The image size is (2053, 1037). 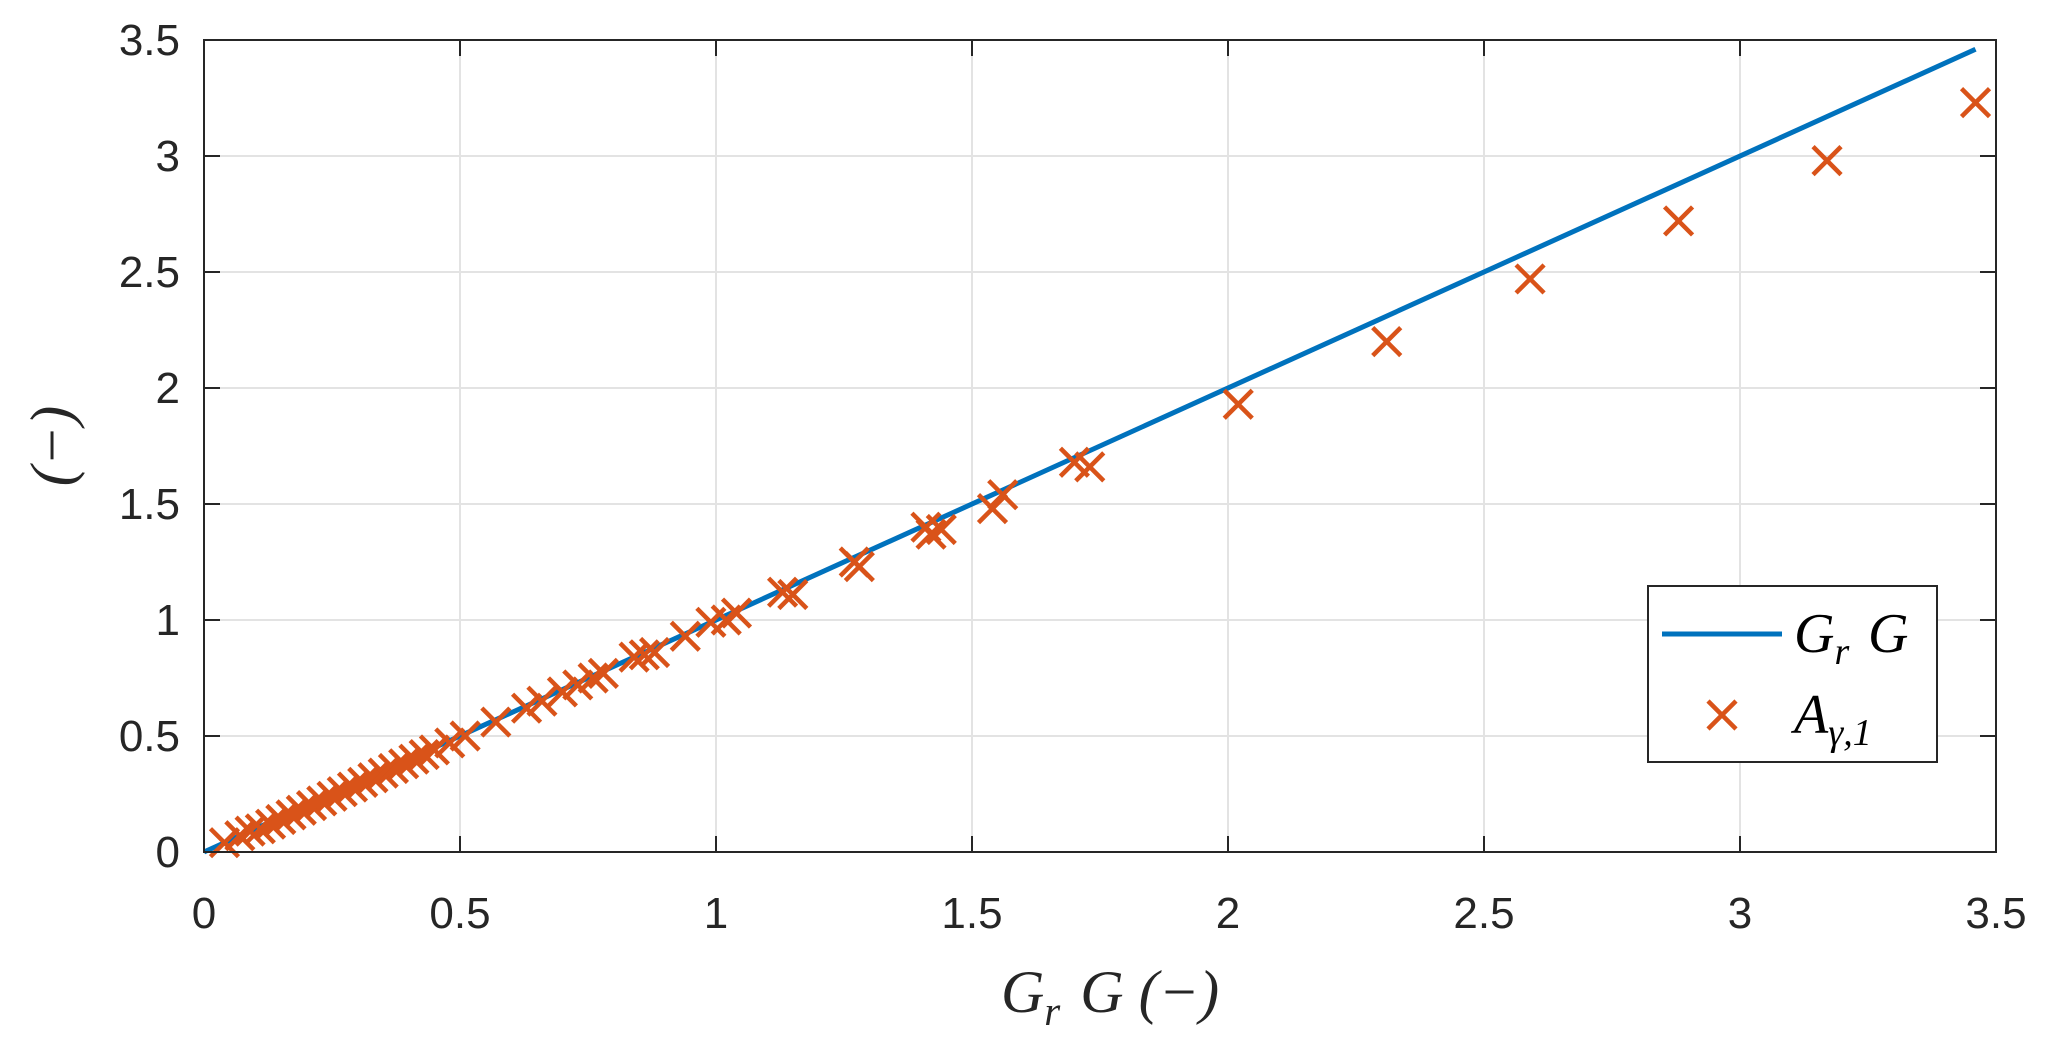 I want to click on x-tick-label: 1.5, so click(x=971, y=913).